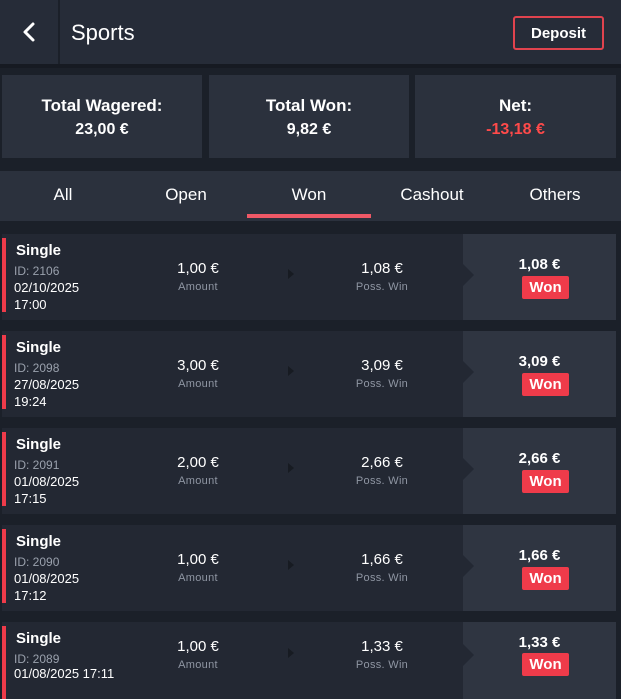  I want to click on result-value: 1,08 €, so click(539, 264).